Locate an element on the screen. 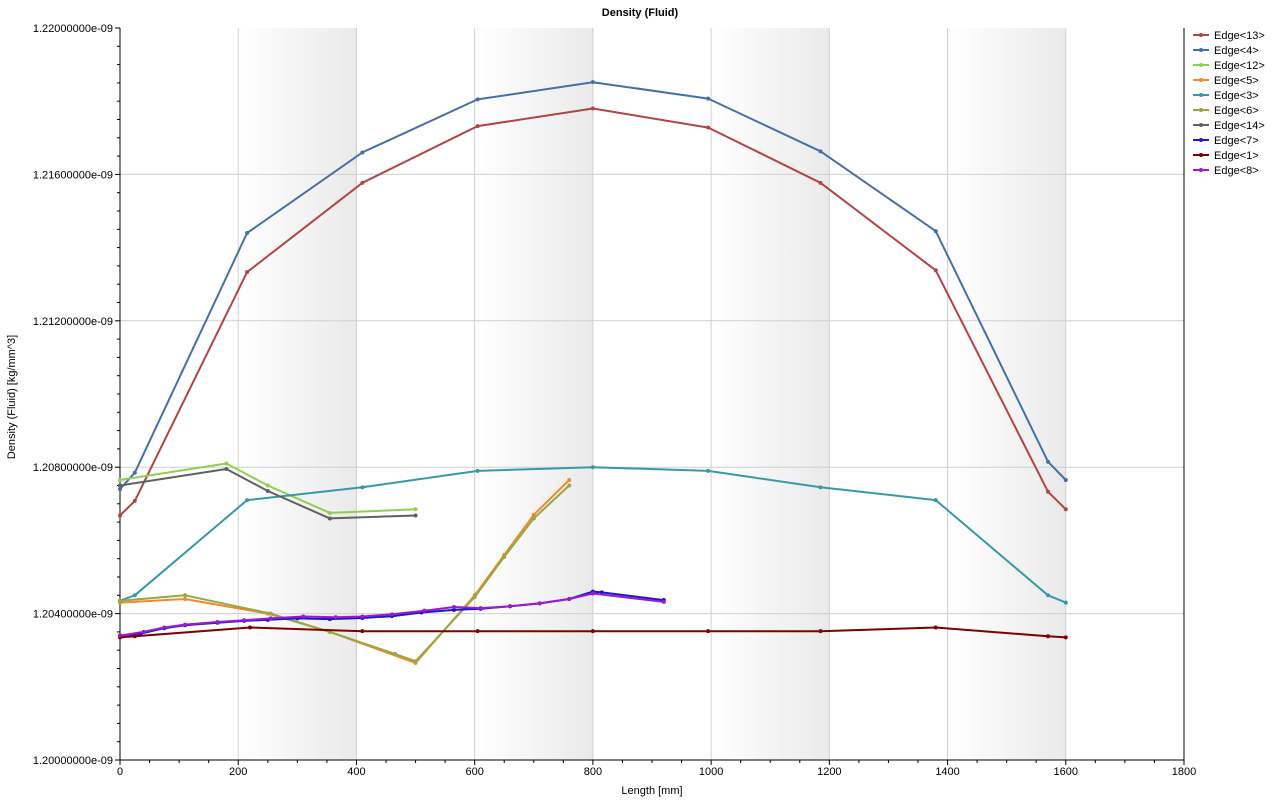 The image size is (1280, 800). legend-item: Edge<12> is located at coordinates (1229, 66).